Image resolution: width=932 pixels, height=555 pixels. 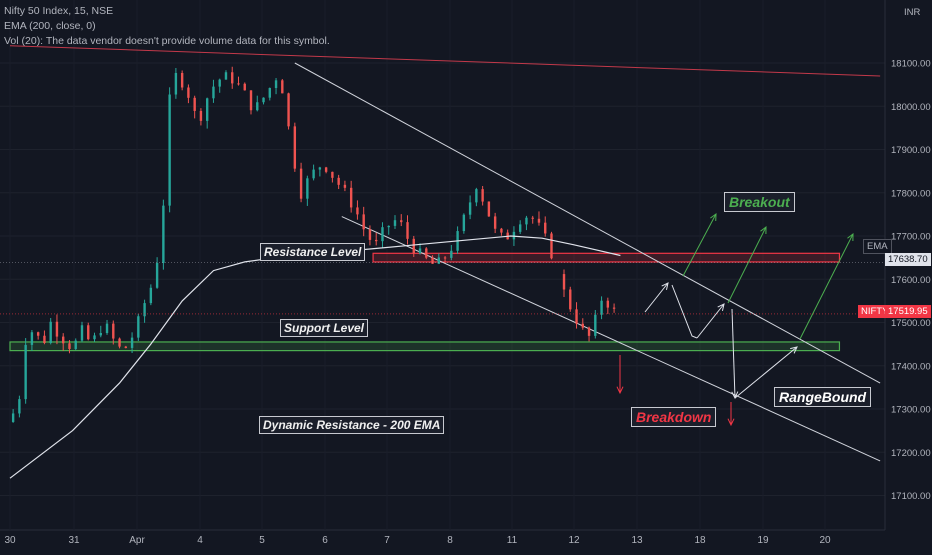 What do you see at coordinates (823, 397) in the screenshot?
I see `rangebound-label: RangeBound` at bounding box center [823, 397].